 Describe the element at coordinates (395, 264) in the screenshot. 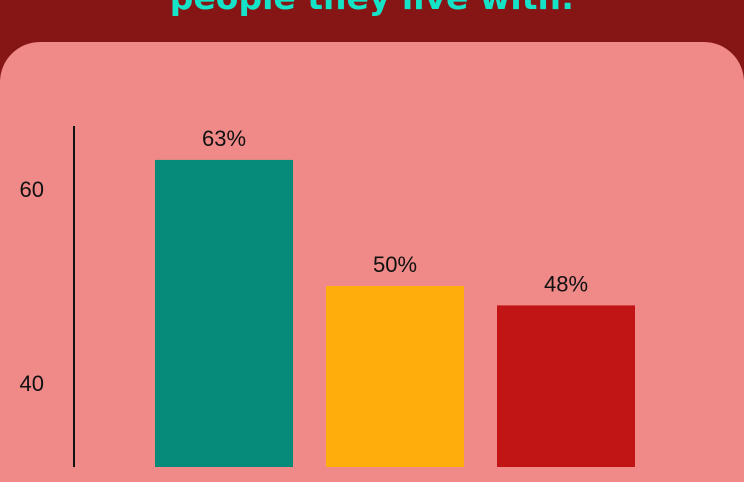

I see `bar-value-label-2: 50%` at that location.